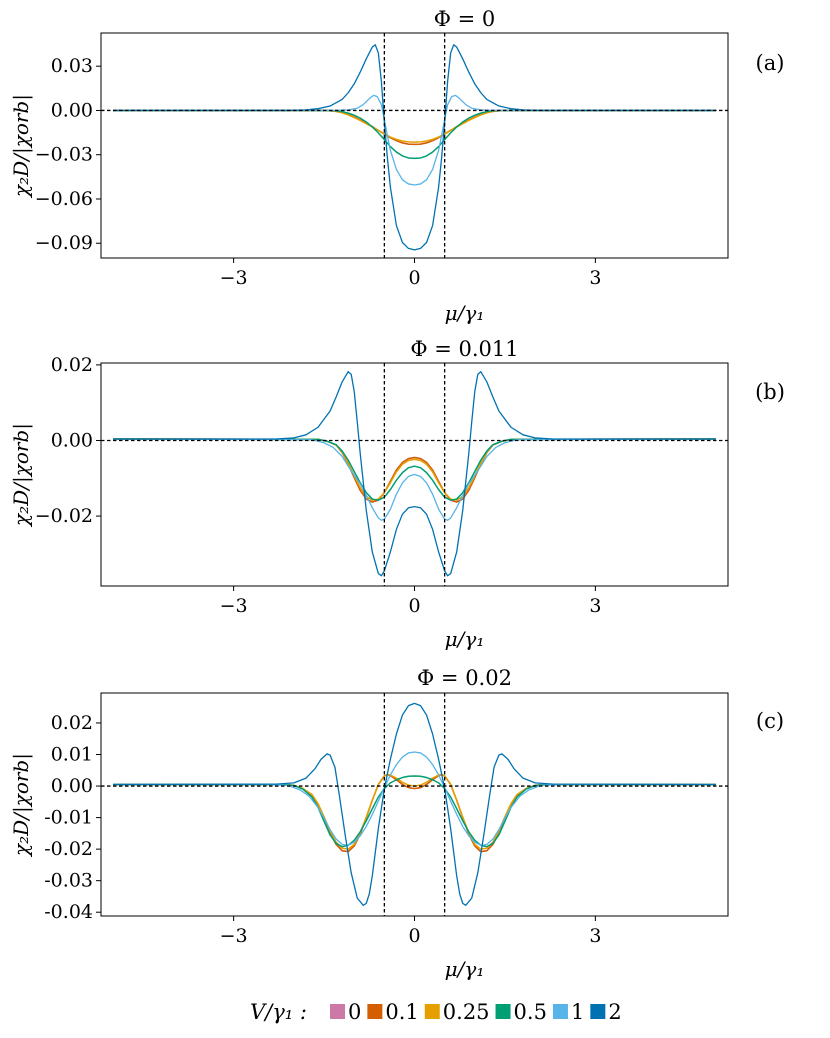 The height and width of the screenshot is (1038, 830). I want to click on panel-c-xtick-label: 0, so click(414, 936).